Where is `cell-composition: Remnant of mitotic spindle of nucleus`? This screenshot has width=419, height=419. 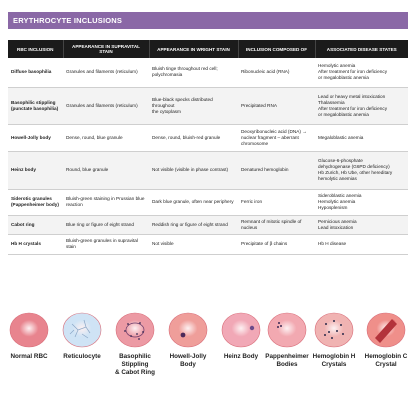
cell-composition: Remnant of mitotic spindle of nucleus is located at coordinates (276, 225).